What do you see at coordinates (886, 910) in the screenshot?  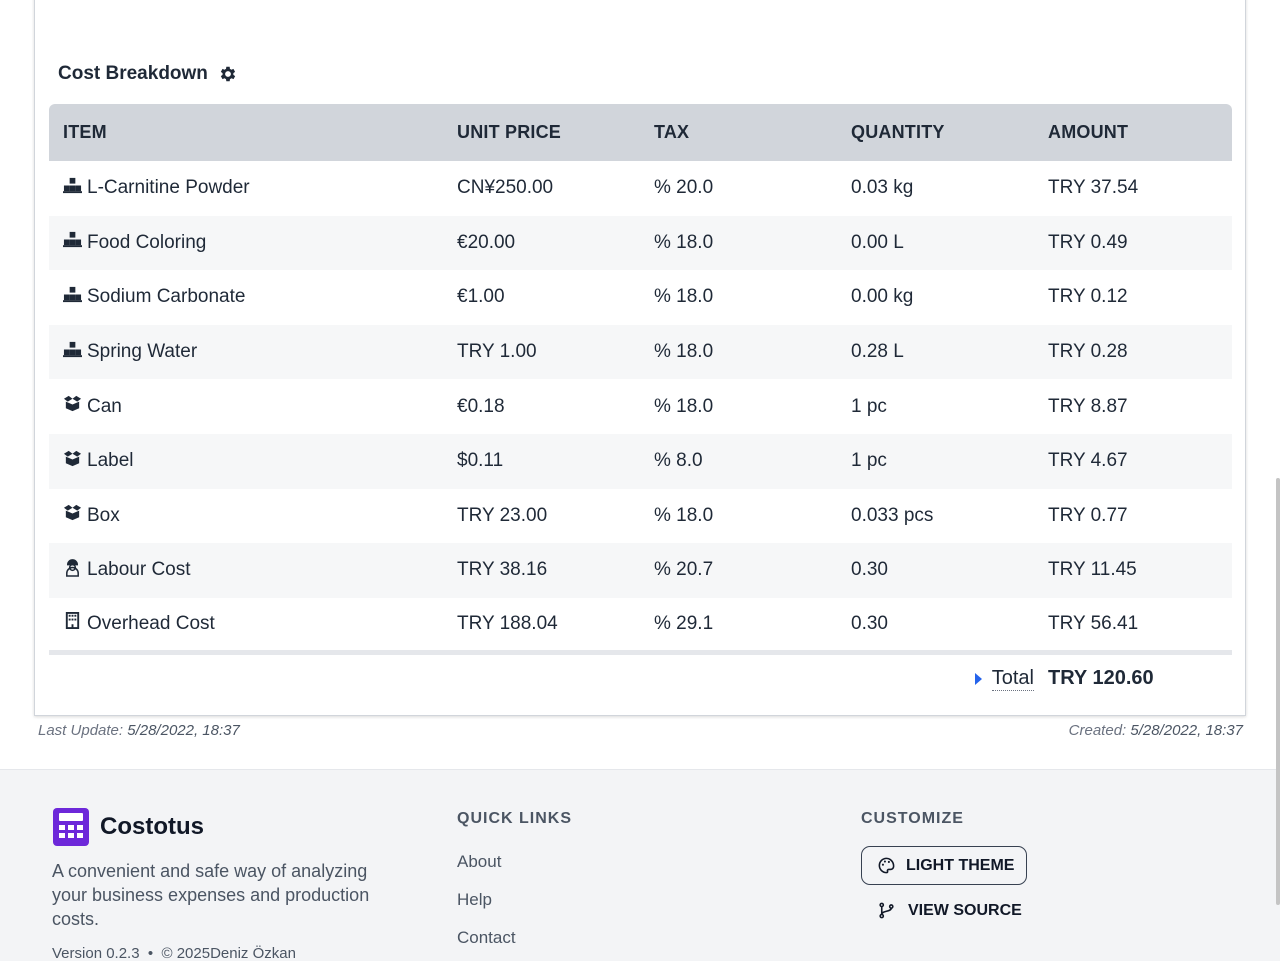 I see `git-branch-icon` at bounding box center [886, 910].